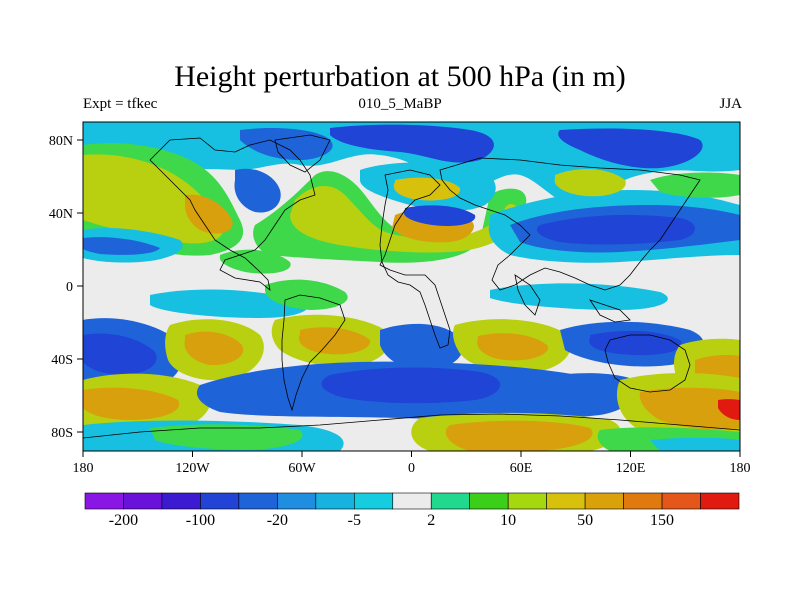 This screenshot has width=800, height=600. Describe the element at coordinates (521, 468) in the screenshot. I see `x-tick-label: 60E` at that location.